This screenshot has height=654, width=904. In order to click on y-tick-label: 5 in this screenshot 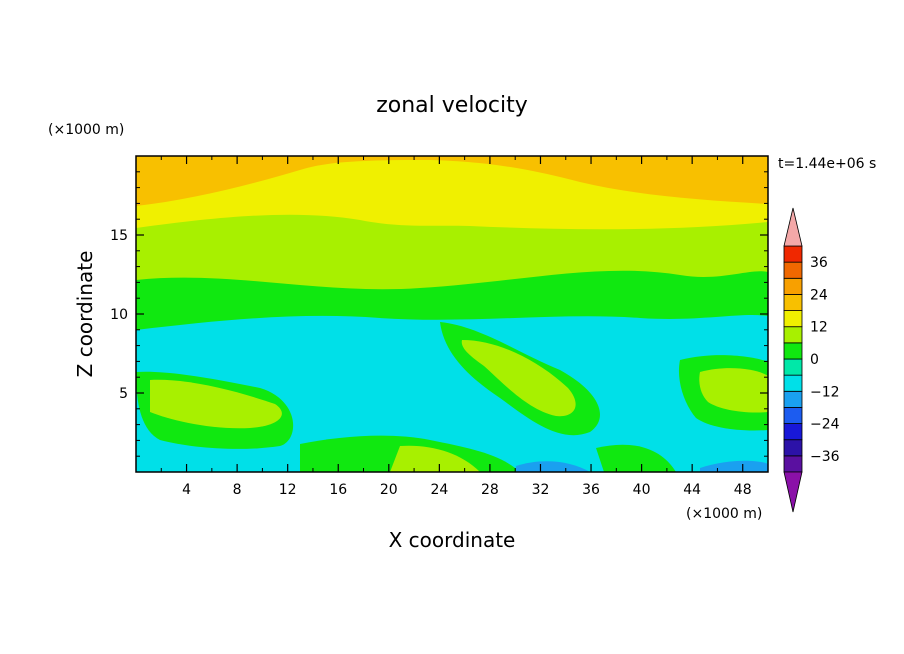, I will do `click(123, 394)`.